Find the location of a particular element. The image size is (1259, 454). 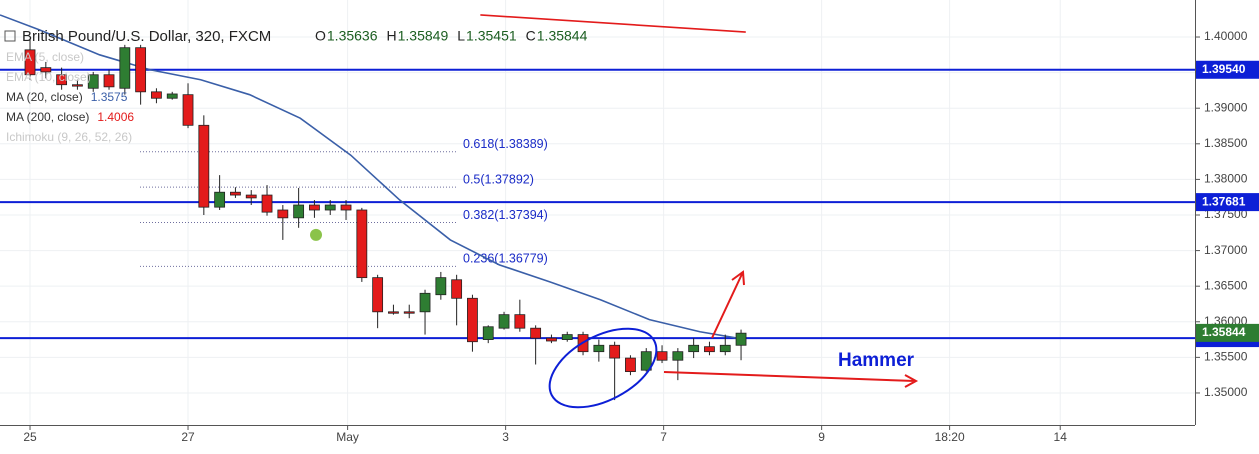

indicator-value: 1.3575 is located at coordinates (109, 97).